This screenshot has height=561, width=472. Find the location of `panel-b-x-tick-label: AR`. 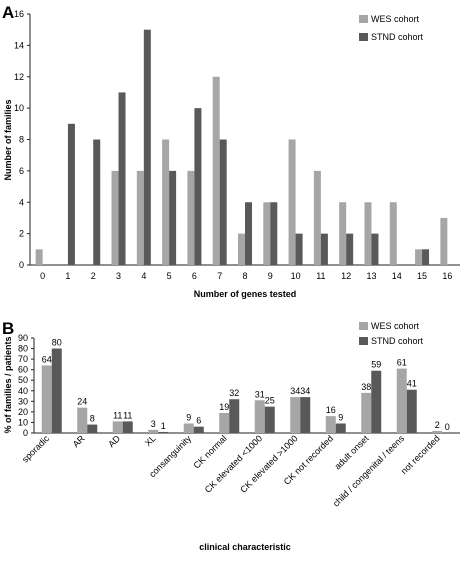

panel-b-x-tick-label: AR is located at coordinates (79, 441).